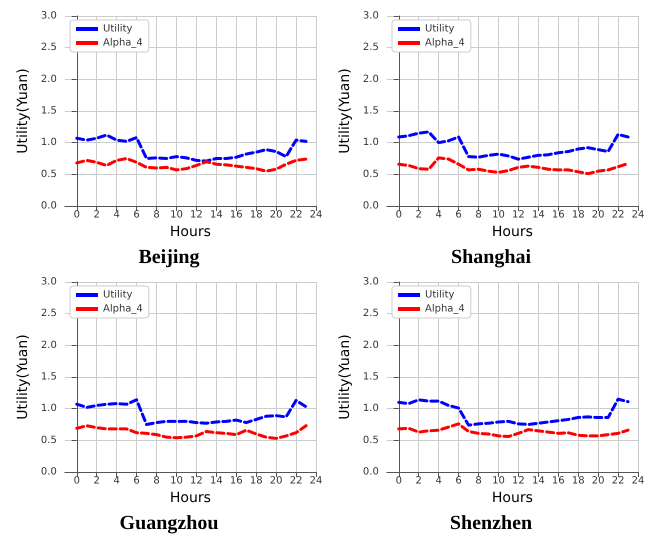 The image size is (652, 544). Describe the element at coordinates (491, 257) in the screenshot. I see `text: Shanghai` at that location.